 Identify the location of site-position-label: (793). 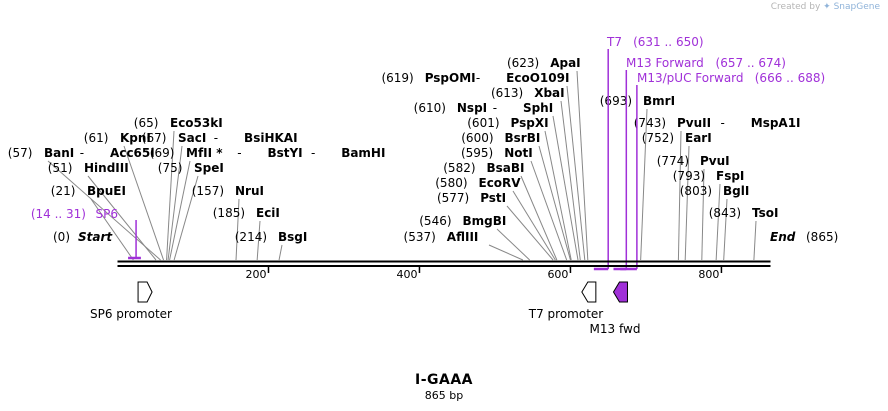
(689, 176).